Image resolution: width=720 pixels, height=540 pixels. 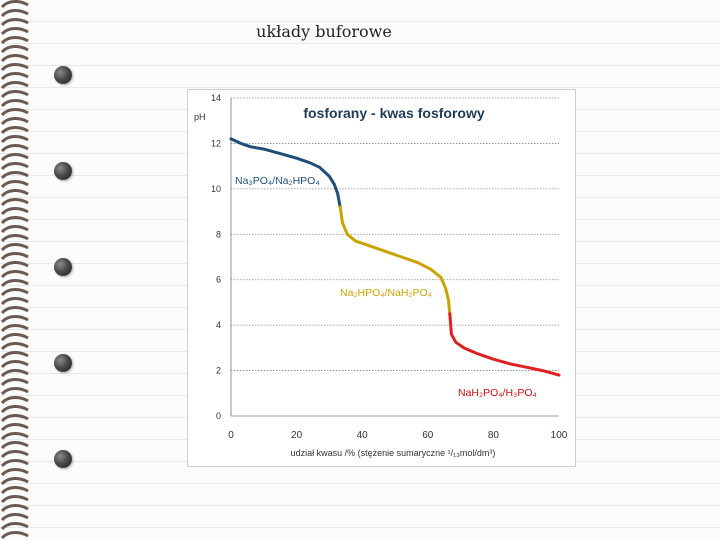 I want to click on y-tick-label: 0, so click(x=218, y=416).